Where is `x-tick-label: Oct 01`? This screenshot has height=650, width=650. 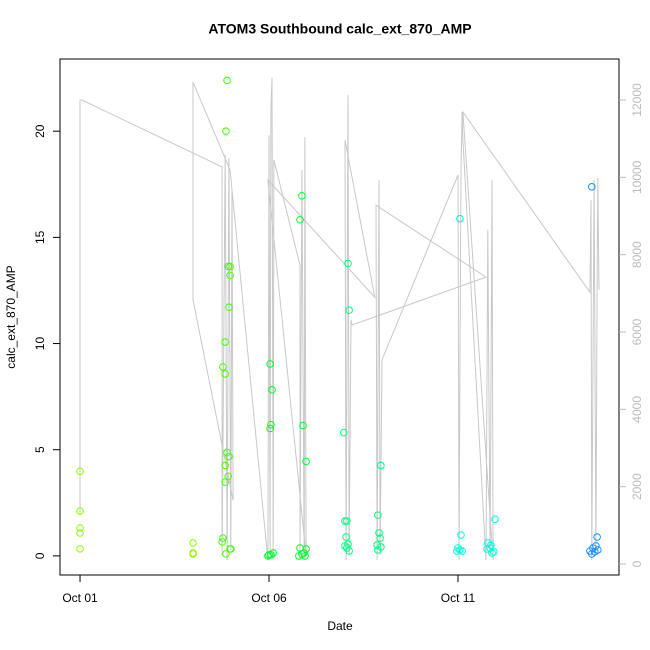 x-tick-label: Oct 01 is located at coordinates (80, 598).